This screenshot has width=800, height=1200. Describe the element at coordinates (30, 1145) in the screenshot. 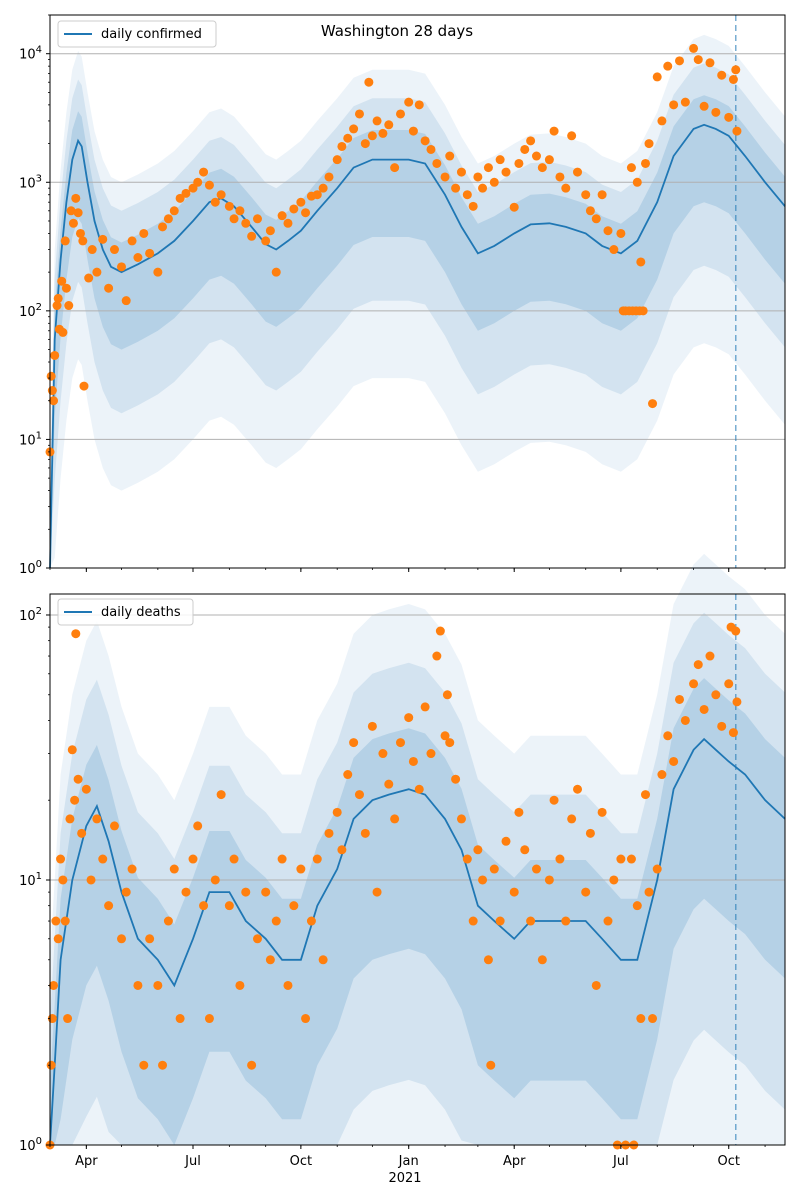

I see `y-tick-label: 10⁰` at that location.